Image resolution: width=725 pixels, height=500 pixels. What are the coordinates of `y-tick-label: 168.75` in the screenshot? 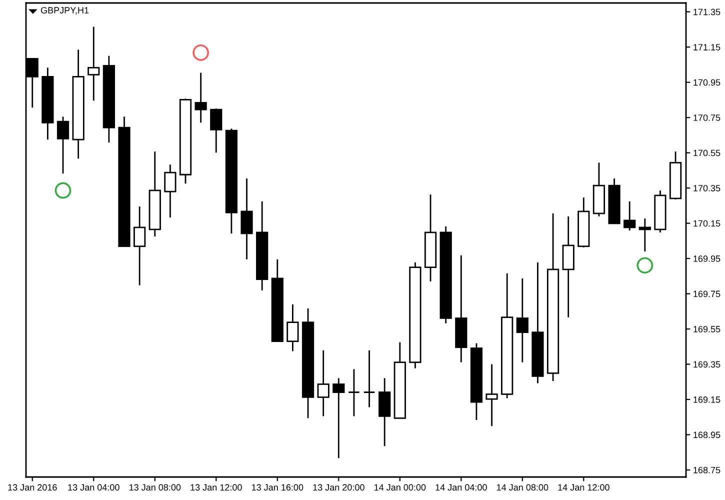 It's located at (707, 470).